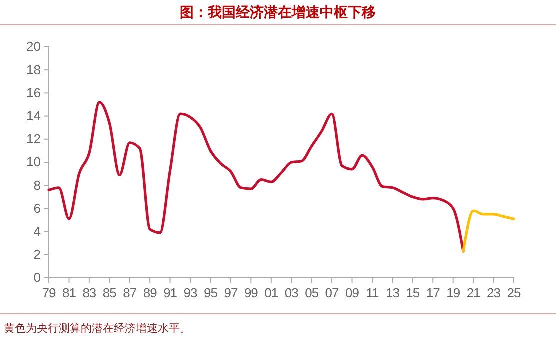  I want to click on x-tick-label: 87, so click(130, 293).